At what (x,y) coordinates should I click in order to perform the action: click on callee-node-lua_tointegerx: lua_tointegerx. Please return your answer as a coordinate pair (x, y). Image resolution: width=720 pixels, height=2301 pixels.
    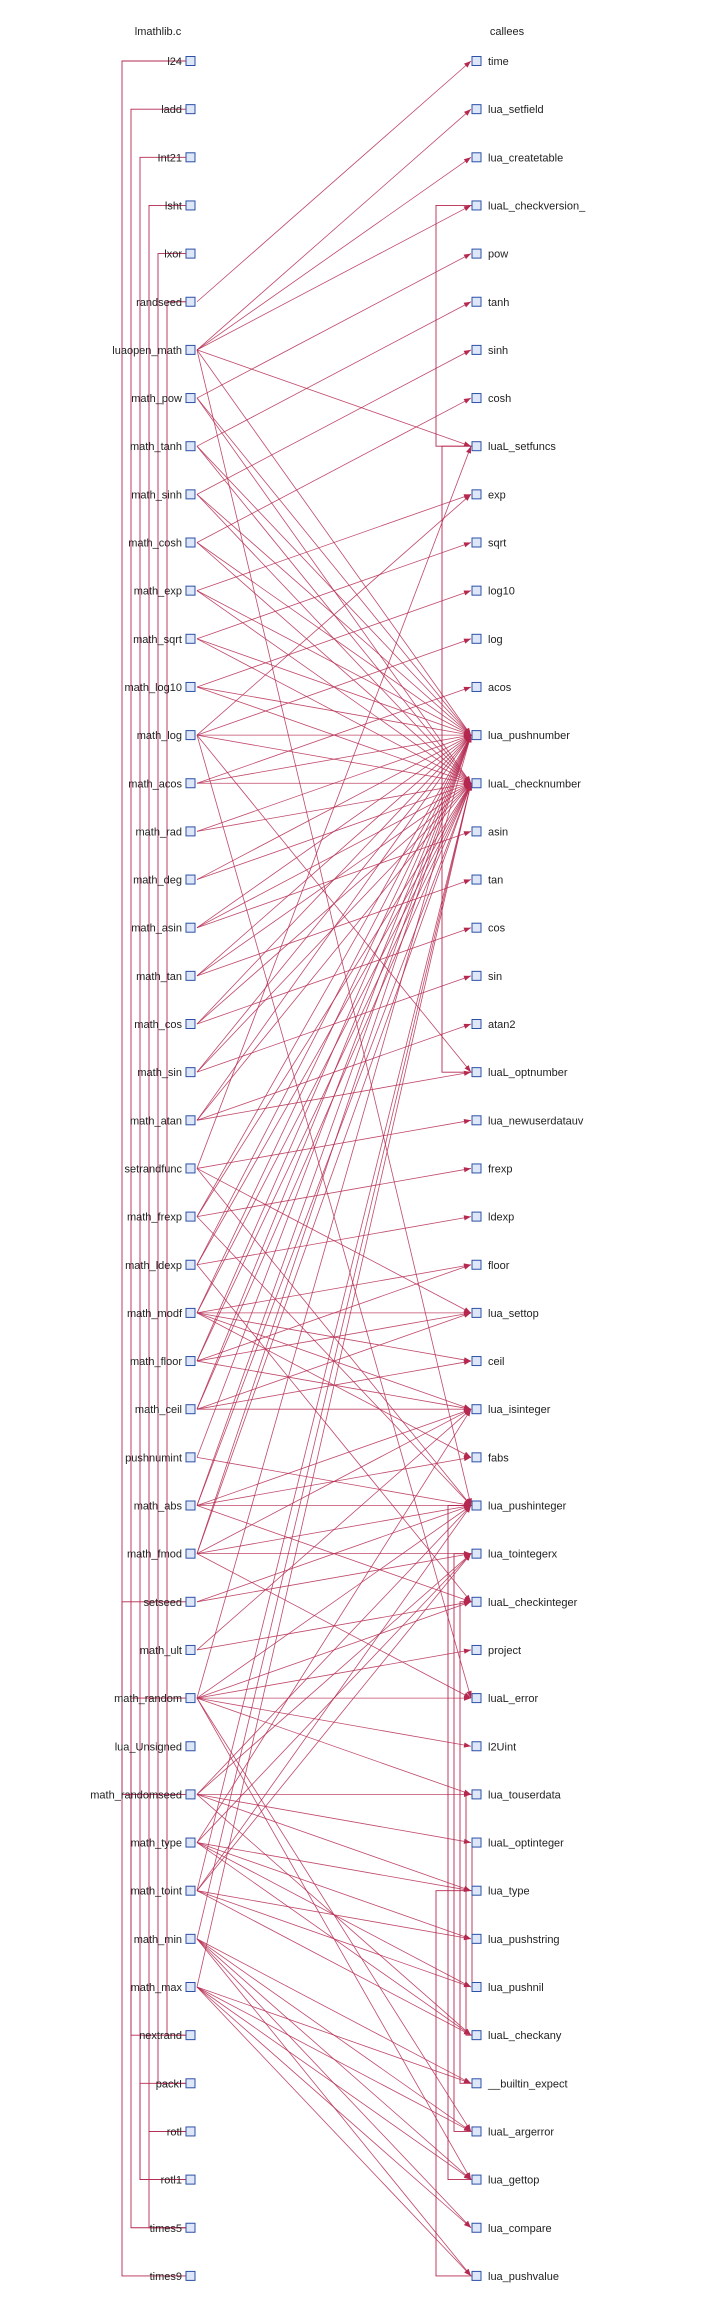
    Looking at the image, I should click on (514, 1554).